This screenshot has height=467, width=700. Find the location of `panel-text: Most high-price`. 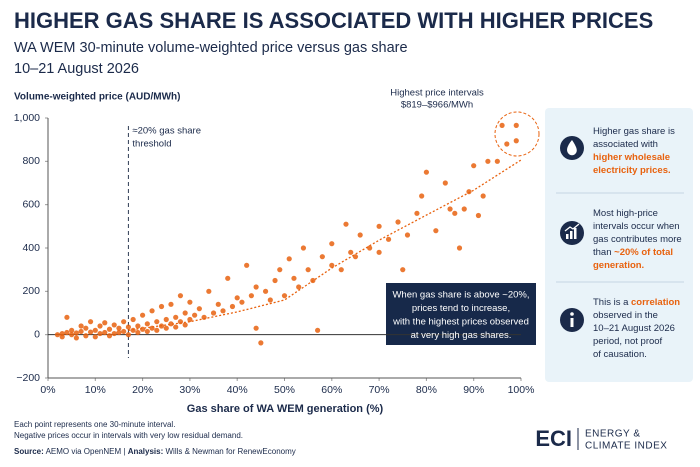

panel-text: Most high-price is located at coordinates (625, 213).